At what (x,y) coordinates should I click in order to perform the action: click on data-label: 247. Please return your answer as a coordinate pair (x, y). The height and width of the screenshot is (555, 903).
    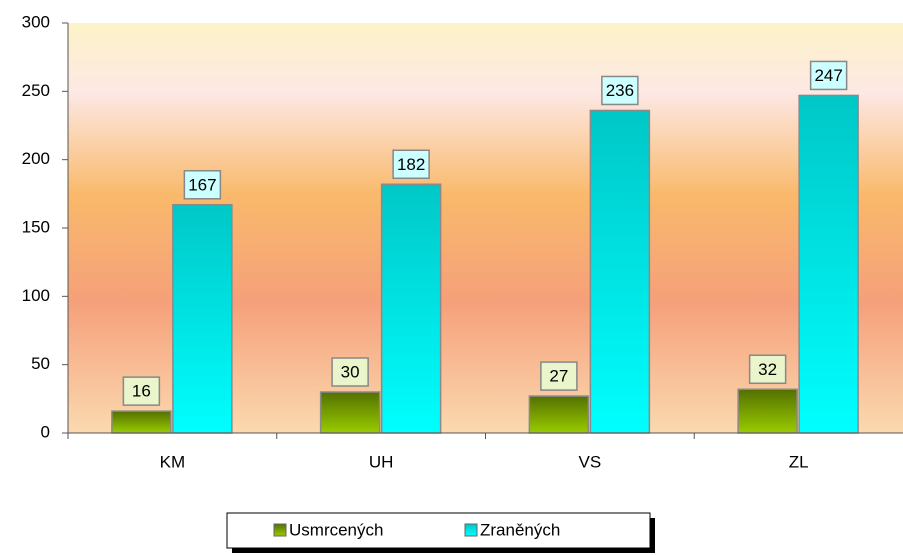
    Looking at the image, I should click on (828, 75).